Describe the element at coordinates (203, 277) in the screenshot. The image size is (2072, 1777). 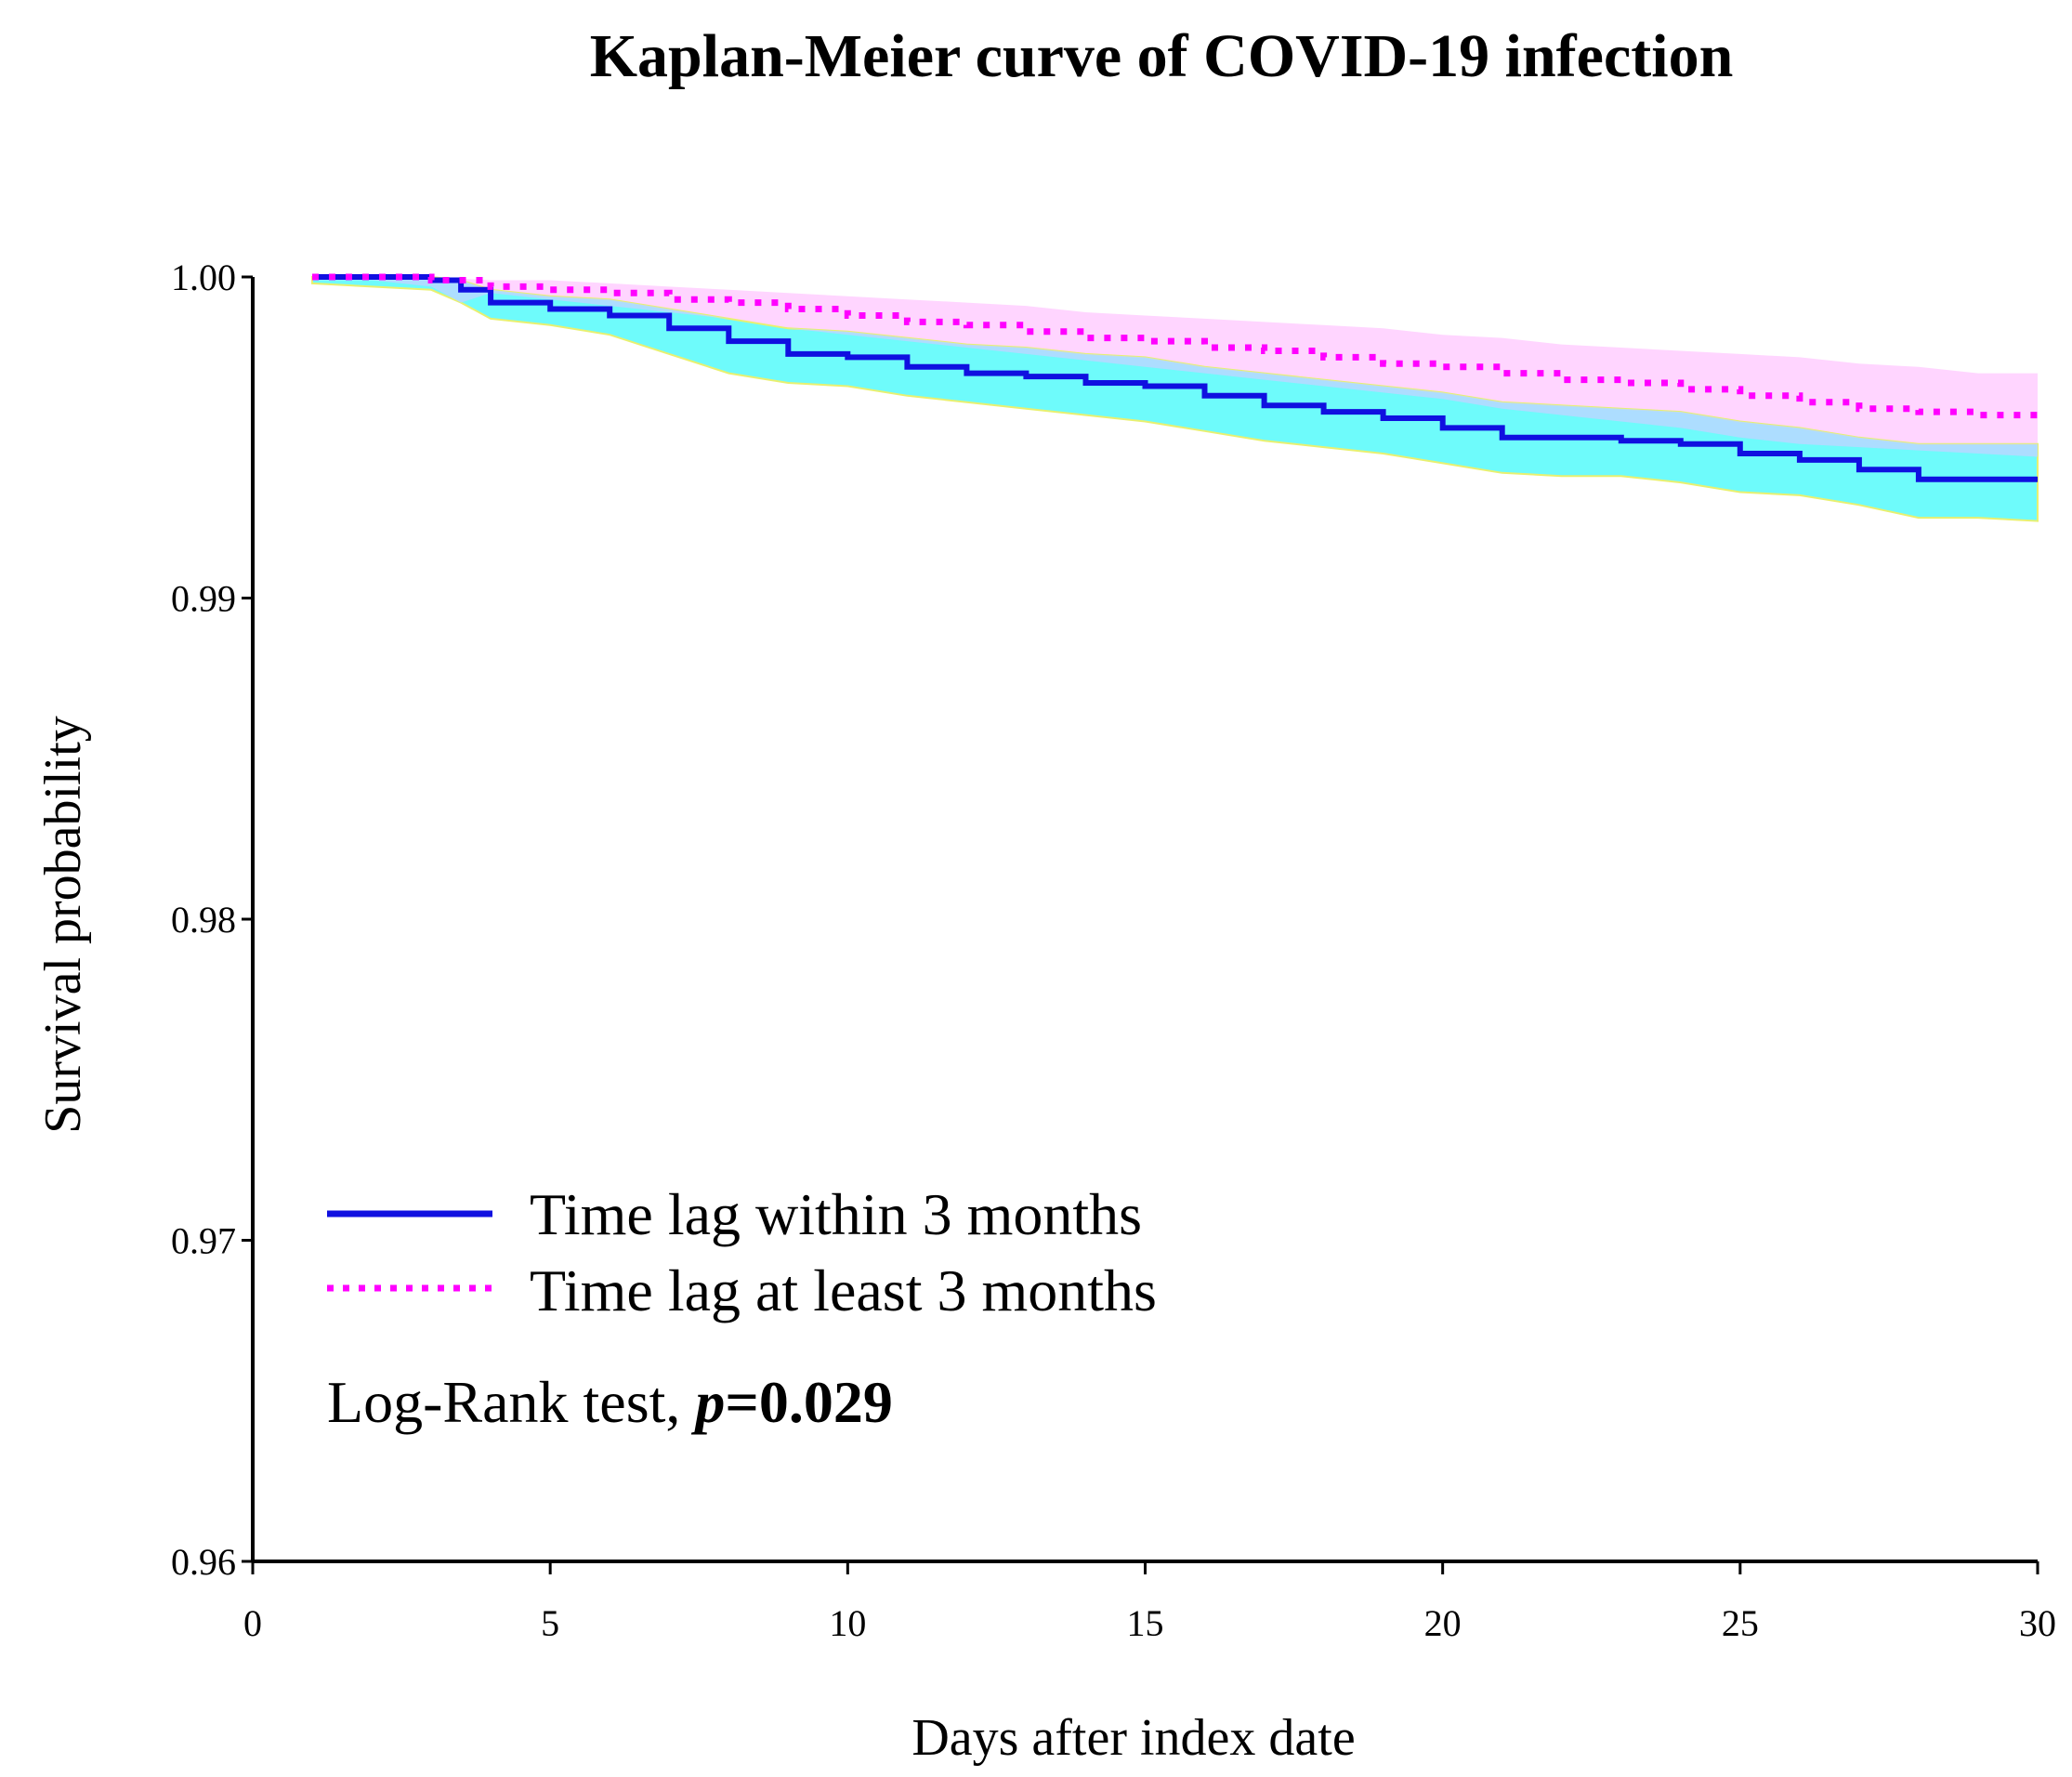
I see `y-tick-label: 1.00` at that location.